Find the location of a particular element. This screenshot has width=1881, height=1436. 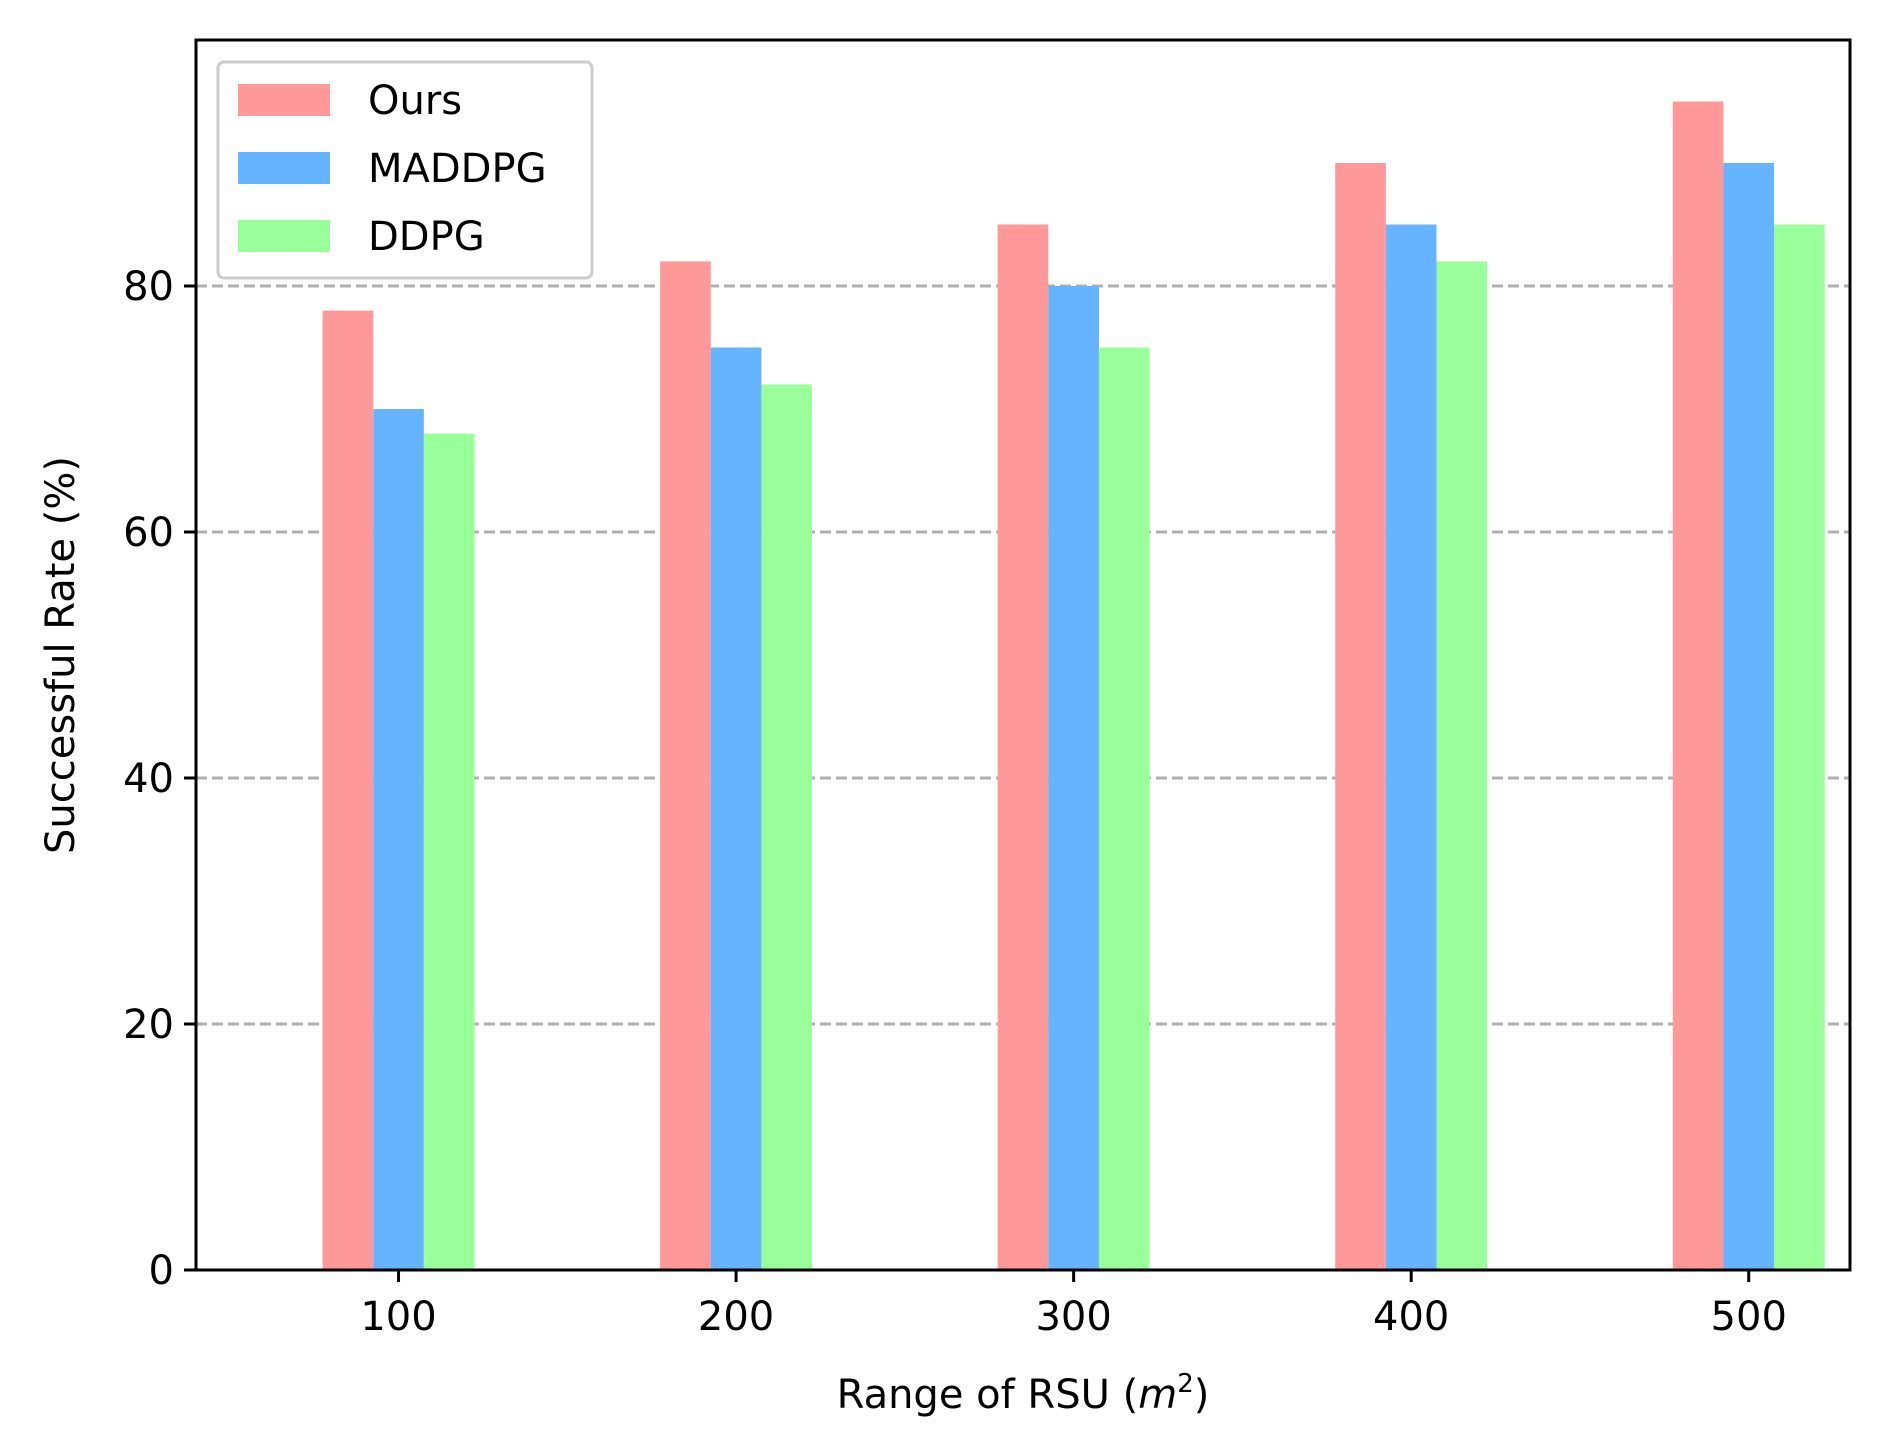

y-tick-label-20: 20 is located at coordinates (148, 1025).